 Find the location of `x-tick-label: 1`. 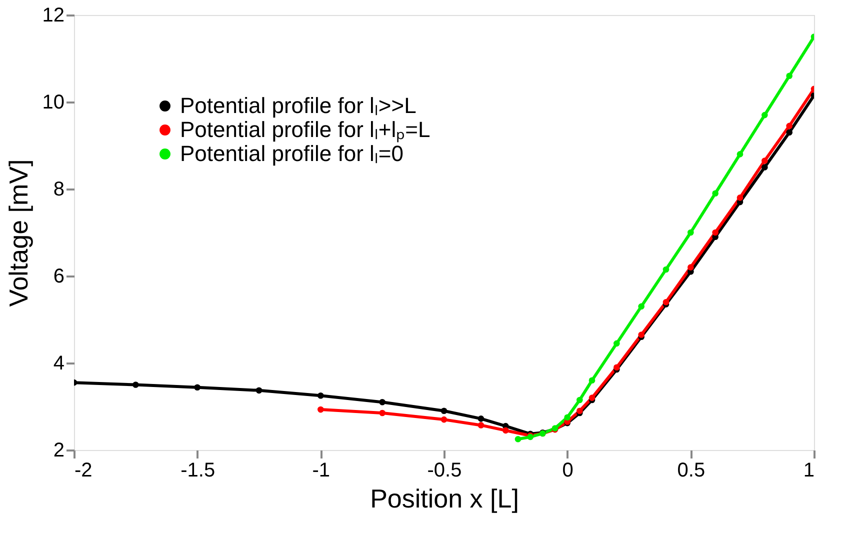

x-tick-label: 1 is located at coordinates (808, 471).